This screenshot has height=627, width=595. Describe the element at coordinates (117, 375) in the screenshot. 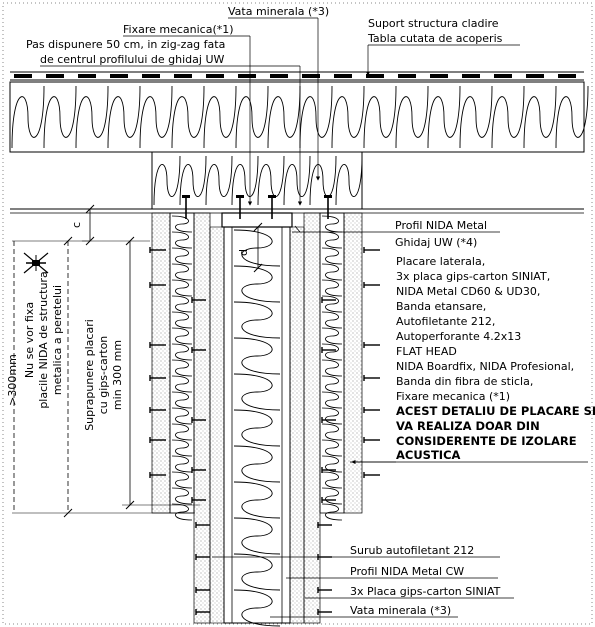

I see `svg-text: min 300 mm` at that location.